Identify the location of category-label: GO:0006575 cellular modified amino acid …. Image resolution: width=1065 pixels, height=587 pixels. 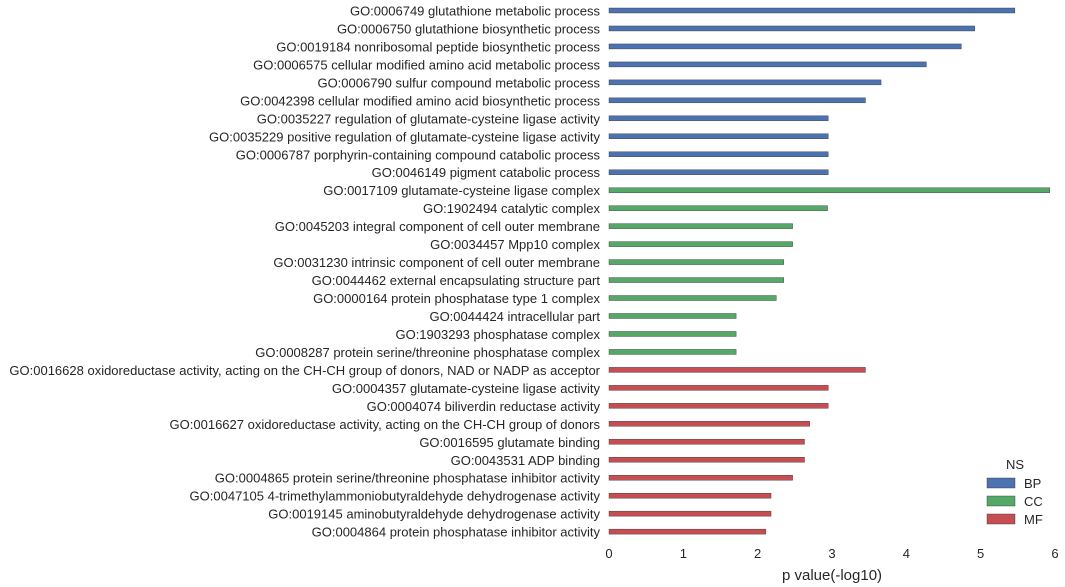
(426, 64).